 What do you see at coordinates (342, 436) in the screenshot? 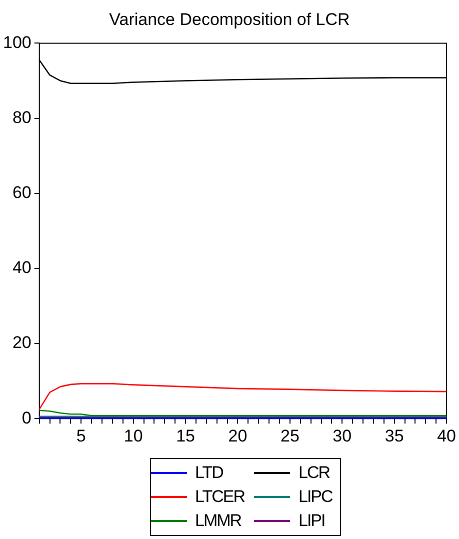
I see `x-tick-label: 30` at bounding box center [342, 436].